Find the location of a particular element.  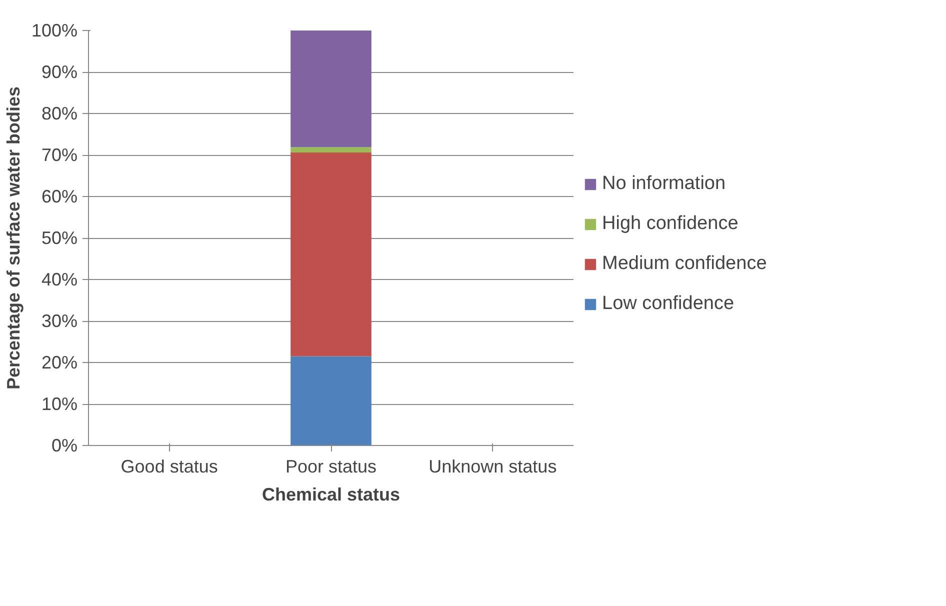

y-tick-label: 80% is located at coordinates (59, 114).